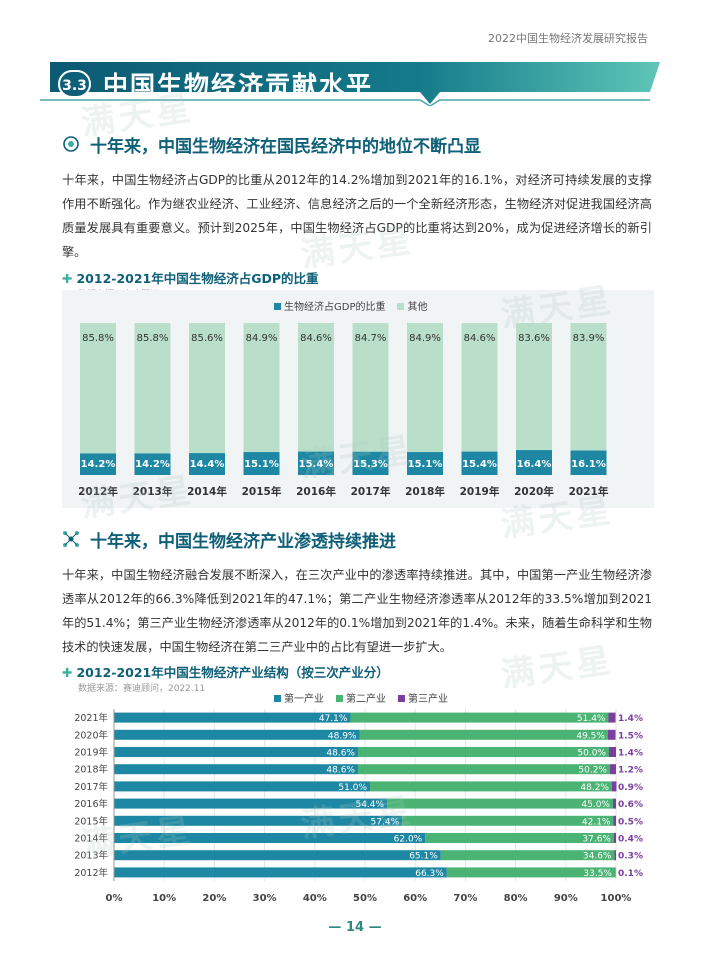 The image size is (710, 956). What do you see at coordinates (190, 277) in the screenshot?
I see `chart1-title: ✚ 2012-2021年中国生物经济占GDP的比重` at bounding box center [190, 277].